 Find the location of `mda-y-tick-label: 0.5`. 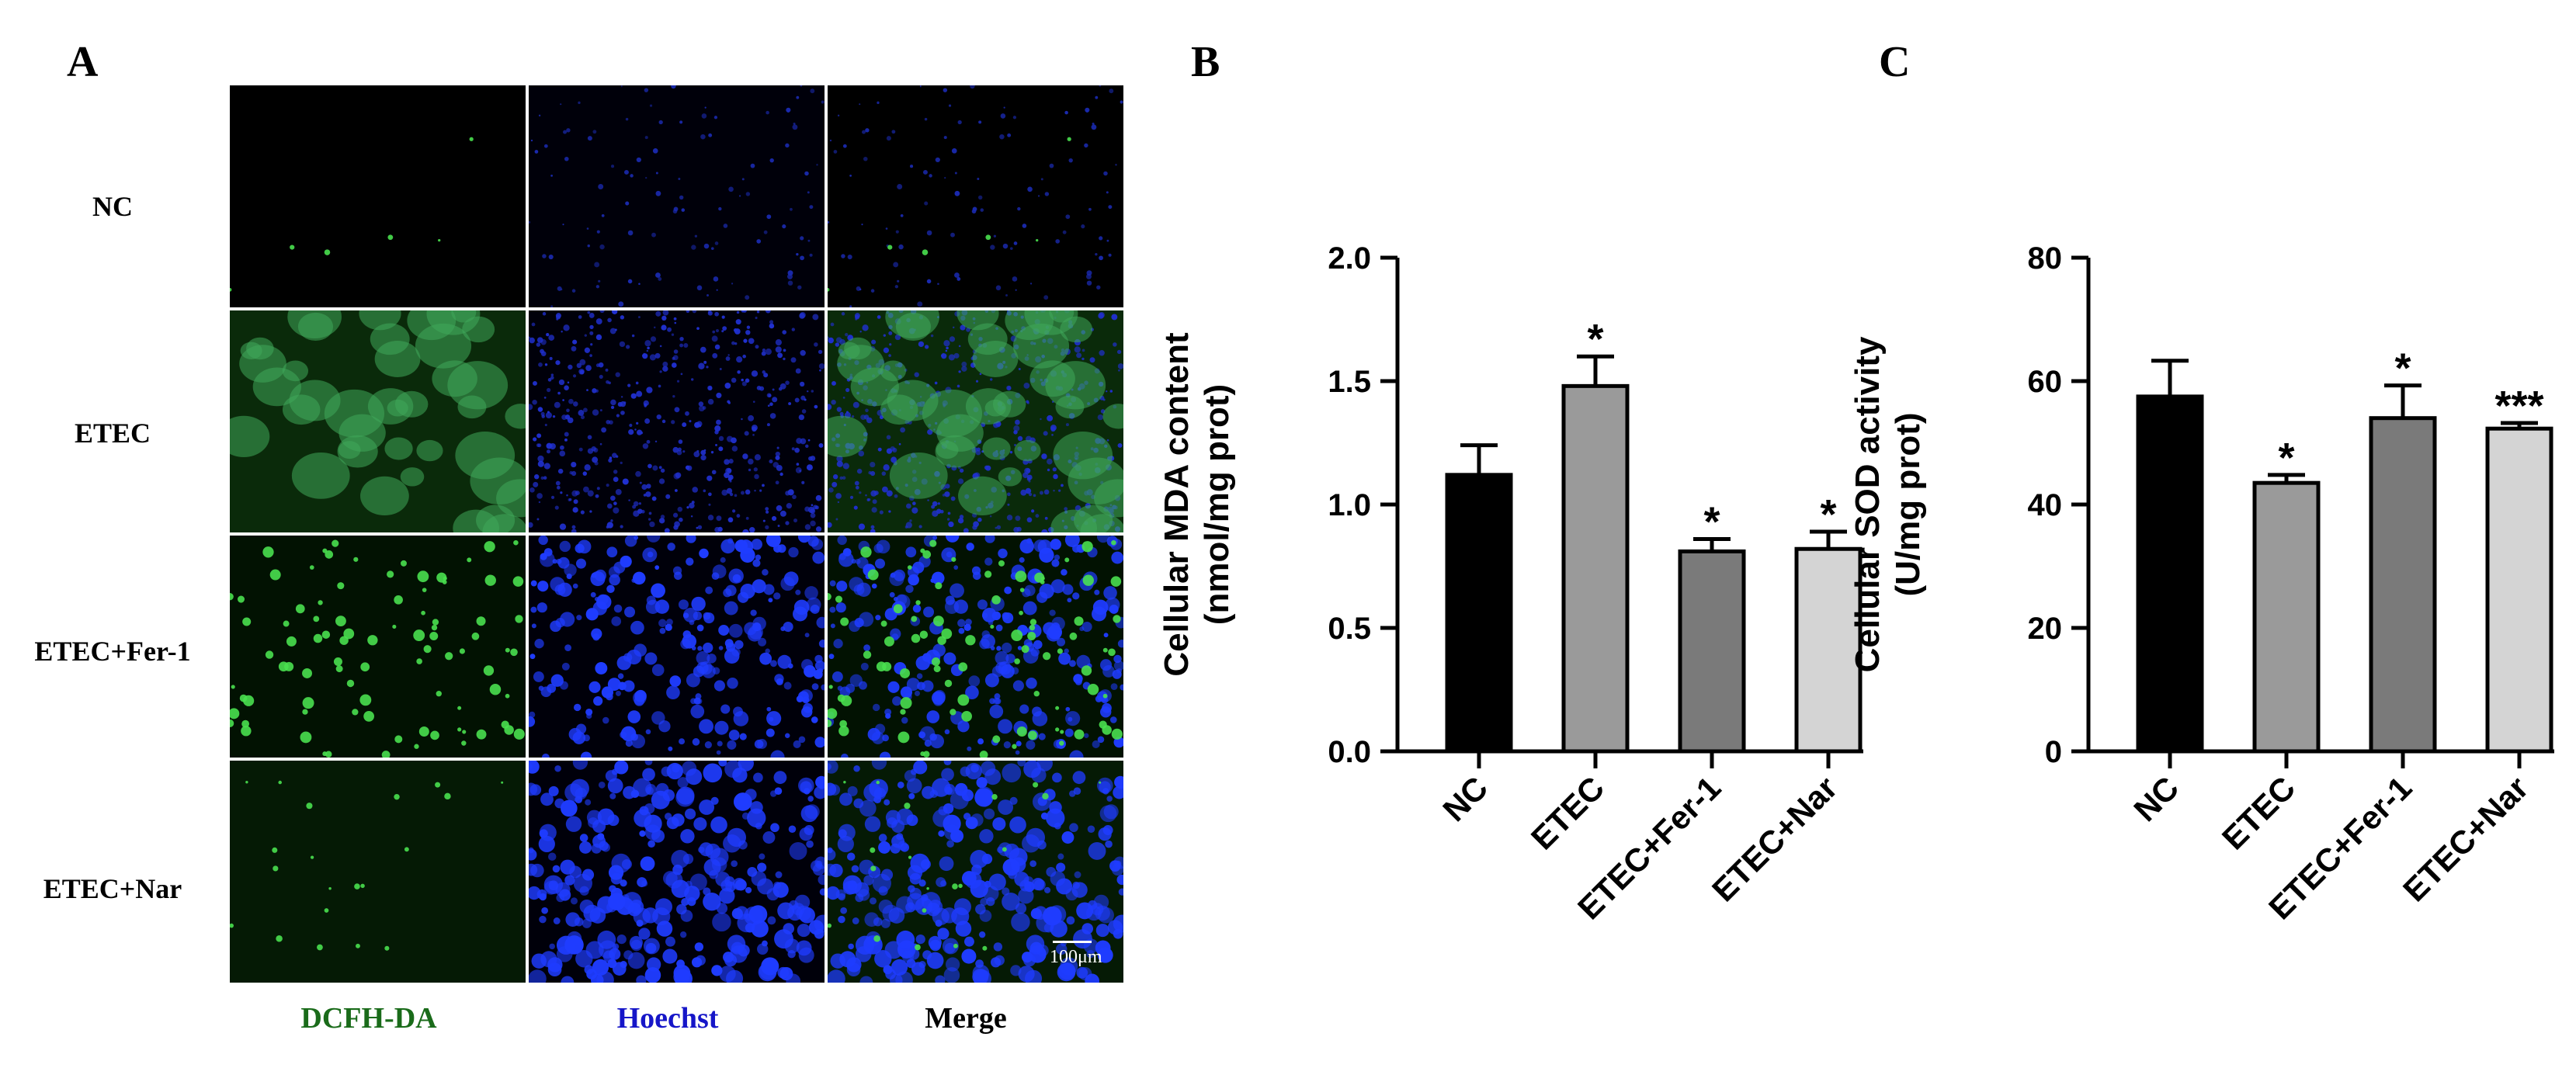

mda-y-tick-label: 0.5 is located at coordinates (1349, 629).